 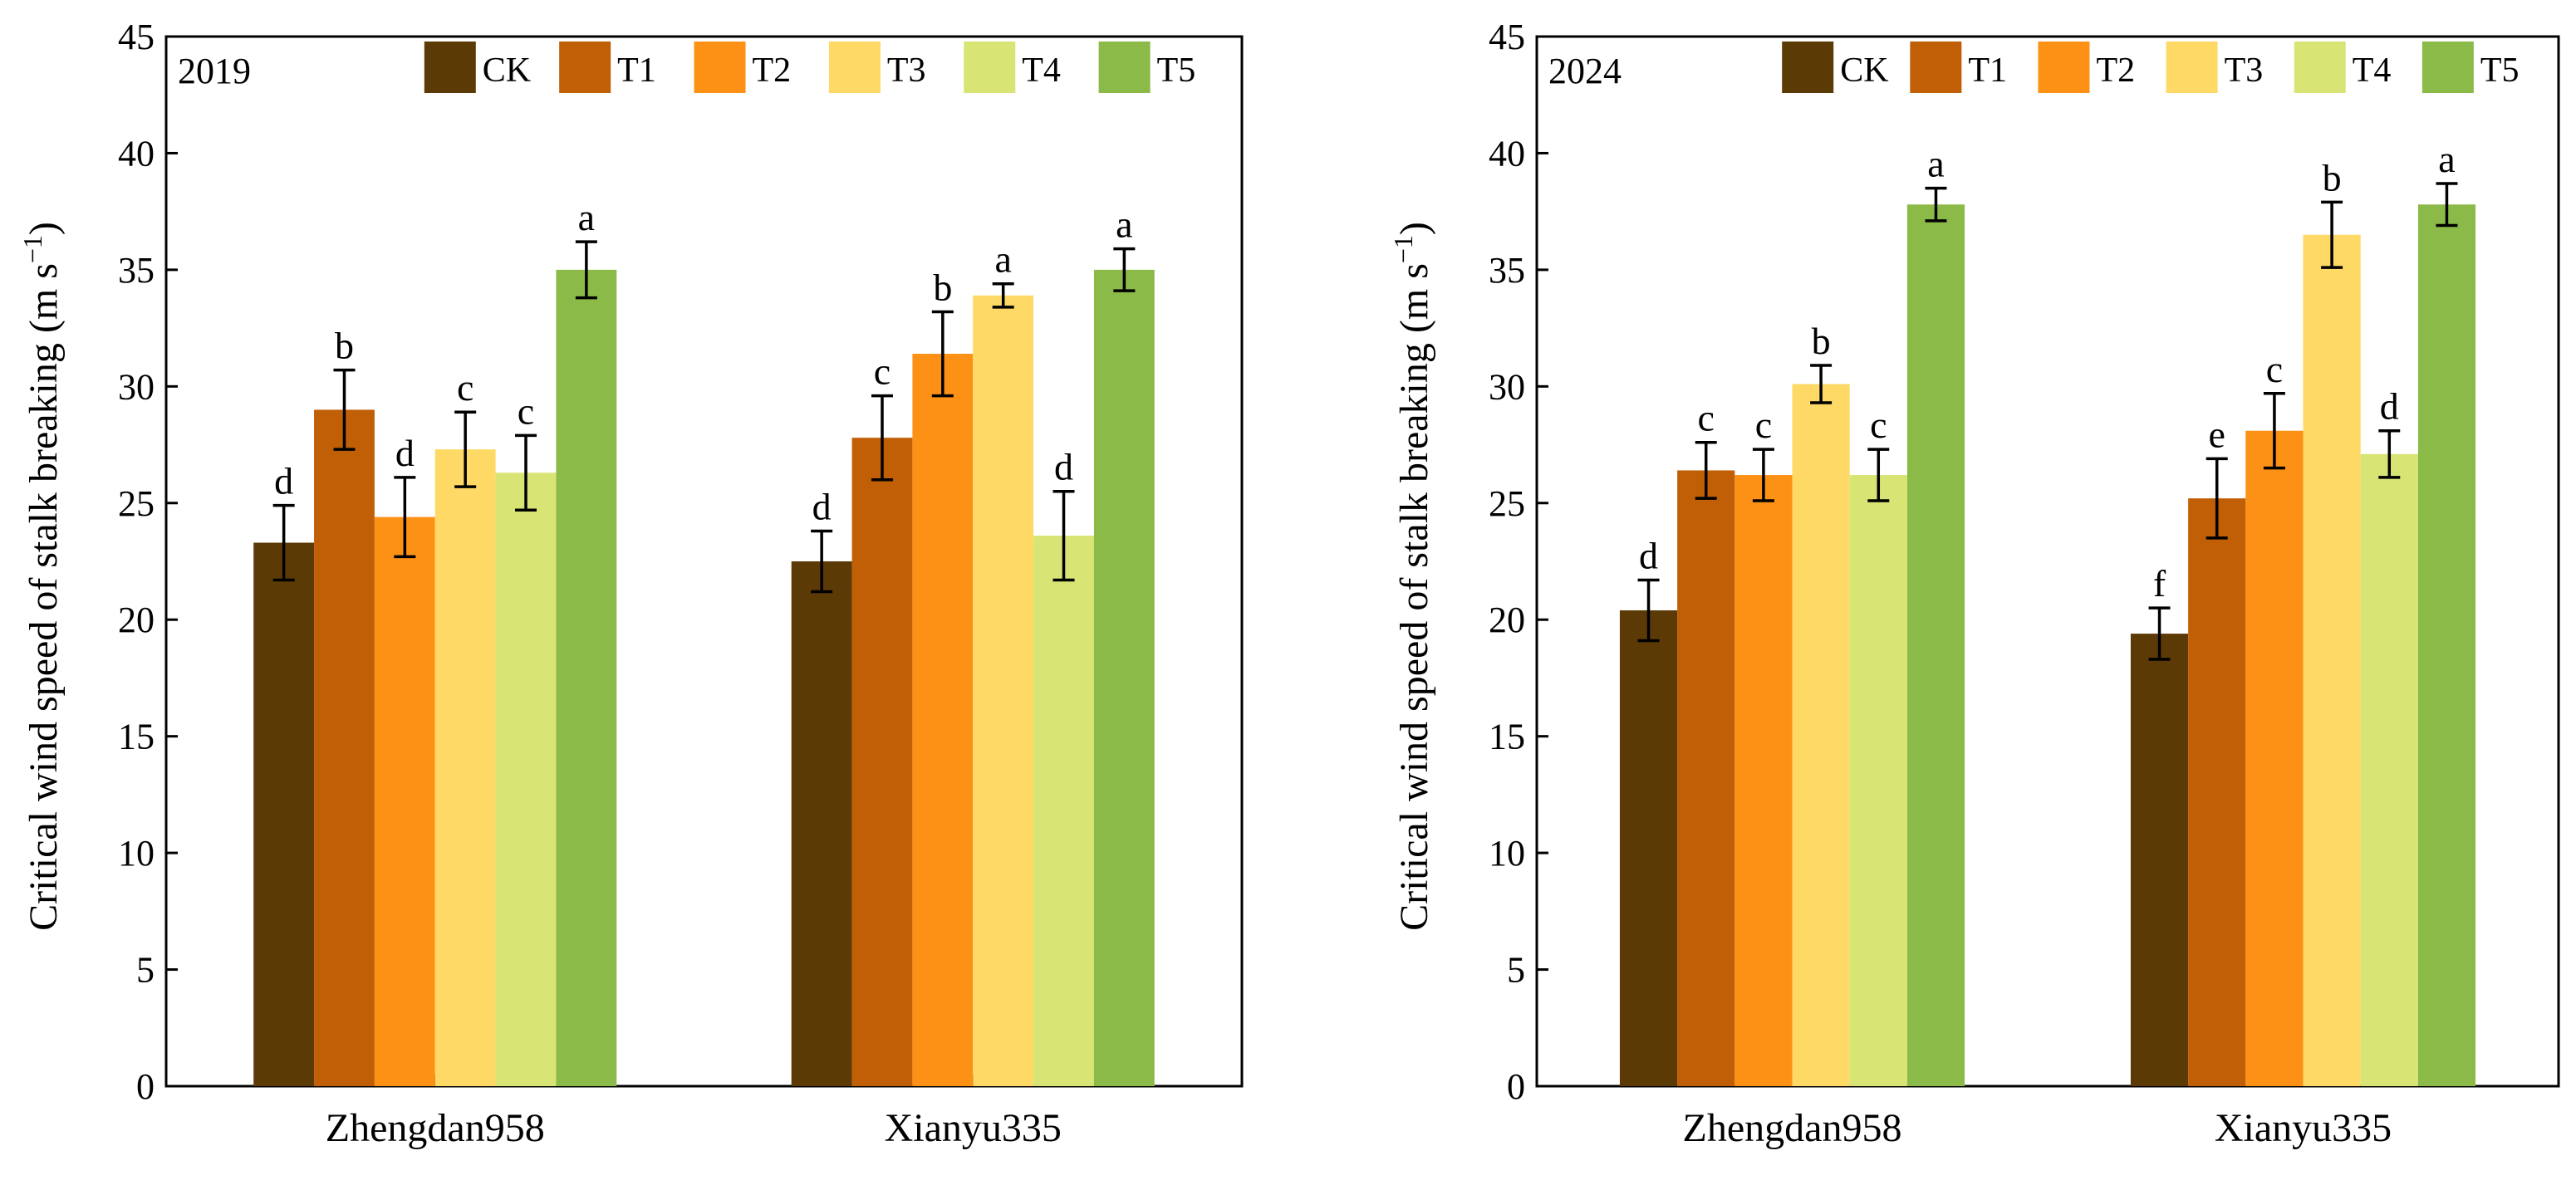 What do you see at coordinates (2332, 660) in the screenshot?
I see `bar-T3-Xianyu335` at bounding box center [2332, 660].